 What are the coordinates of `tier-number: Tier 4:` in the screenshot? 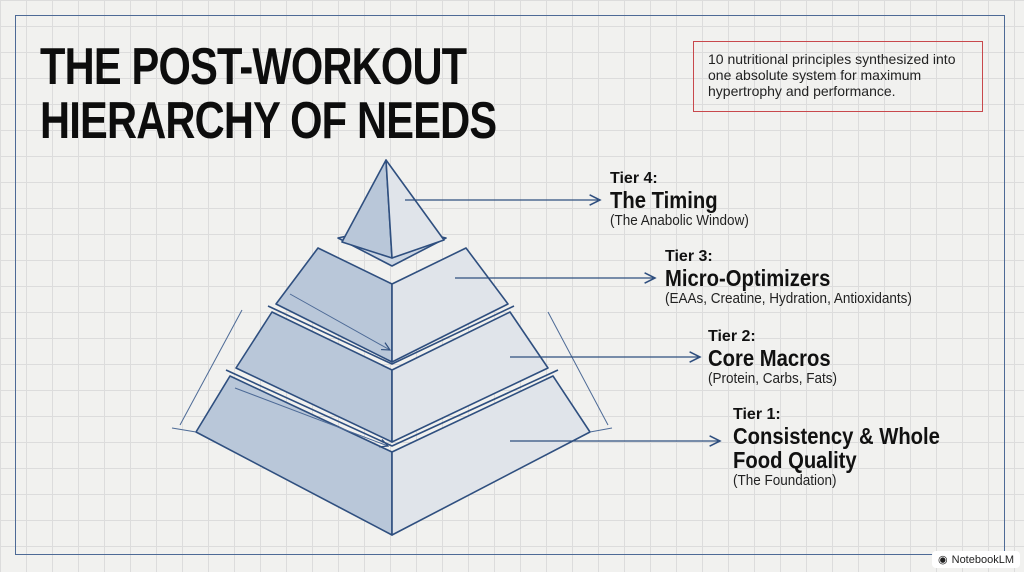 It's located at (634, 178).